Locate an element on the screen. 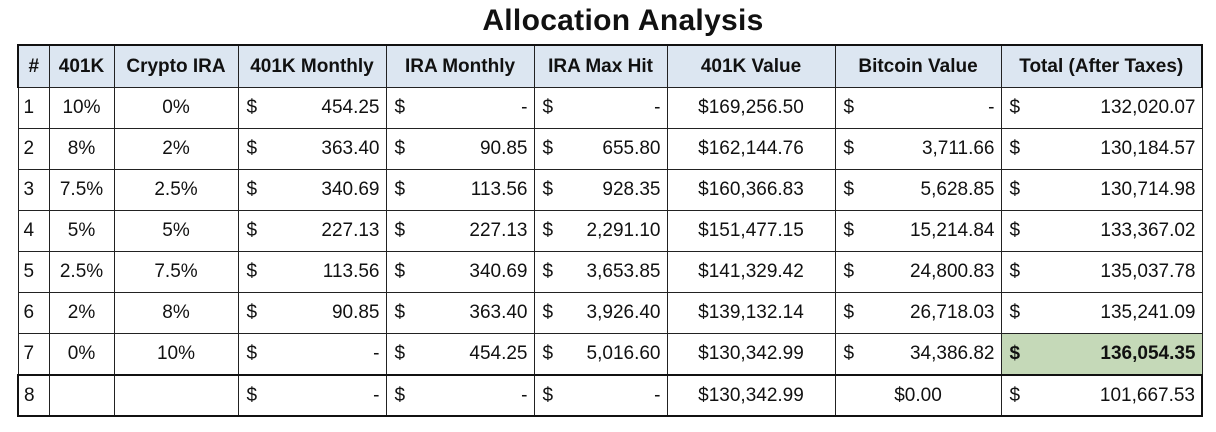  amount: 132,020.07 is located at coordinates (1148, 107).